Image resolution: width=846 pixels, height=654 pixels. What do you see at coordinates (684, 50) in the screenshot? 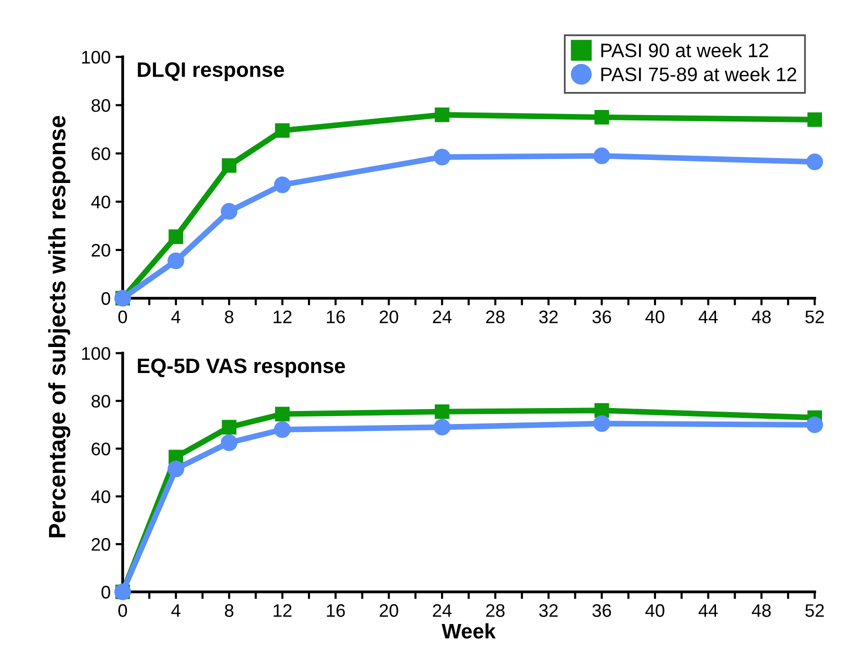
I see `legend-label: PASI 90 at week 12` at bounding box center [684, 50].